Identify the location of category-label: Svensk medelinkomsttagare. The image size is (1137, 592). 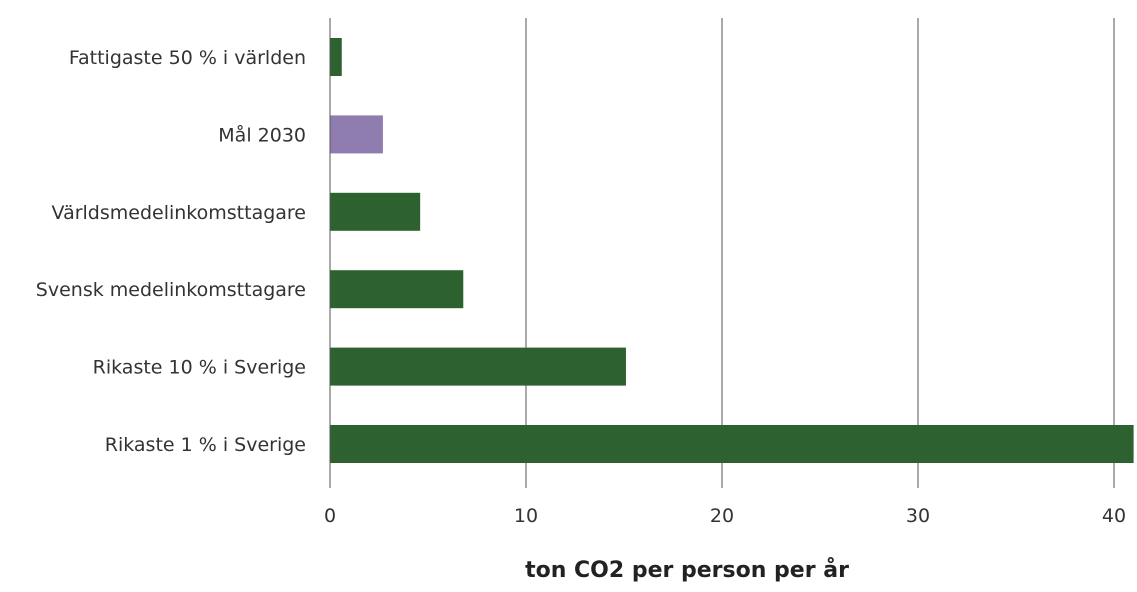
(171, 290).